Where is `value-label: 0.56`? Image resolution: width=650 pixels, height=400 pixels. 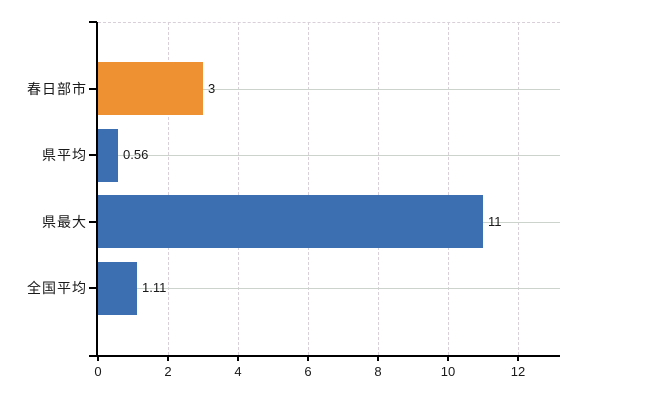
value-label: 0.56 is located at coordinates (136, 155).